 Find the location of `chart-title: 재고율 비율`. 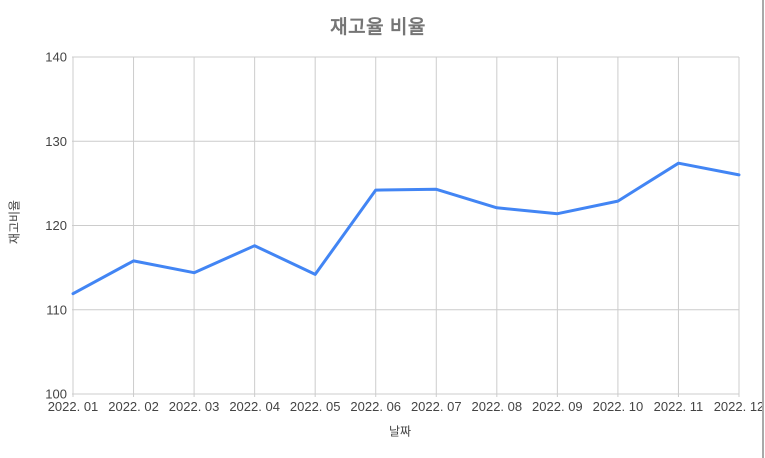

chart-title: 재고율 비율 is located at coordinates (378, 27).